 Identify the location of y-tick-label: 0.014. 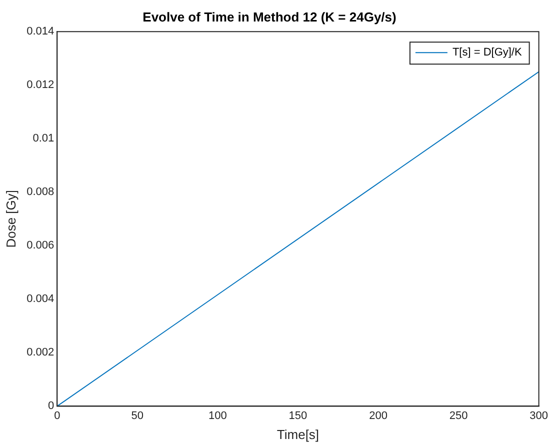
(40, 32).